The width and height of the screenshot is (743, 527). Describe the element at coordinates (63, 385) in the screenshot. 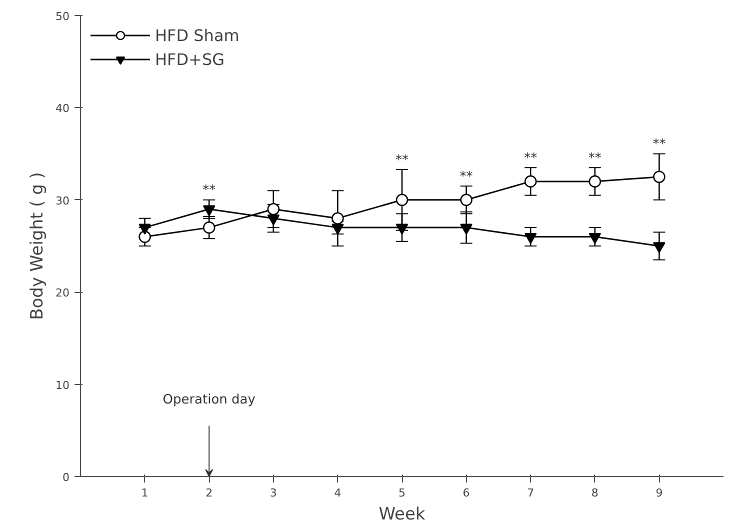

I see `y-tick-label: 10` at that location.